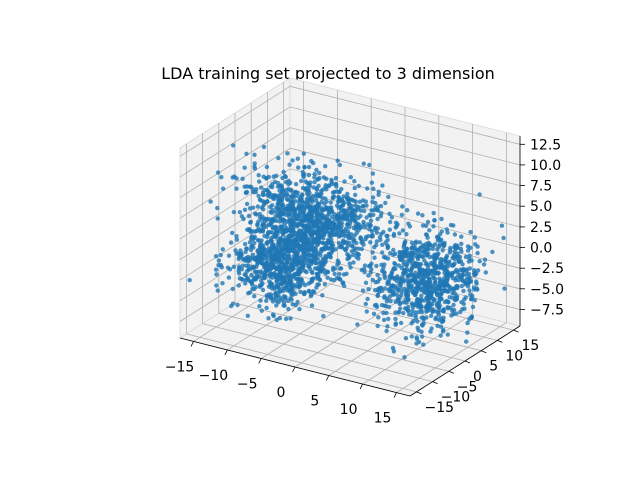  Describe the element at coordinates (405, 136) in the screenshot. I see `gridline-z-back` at that location.